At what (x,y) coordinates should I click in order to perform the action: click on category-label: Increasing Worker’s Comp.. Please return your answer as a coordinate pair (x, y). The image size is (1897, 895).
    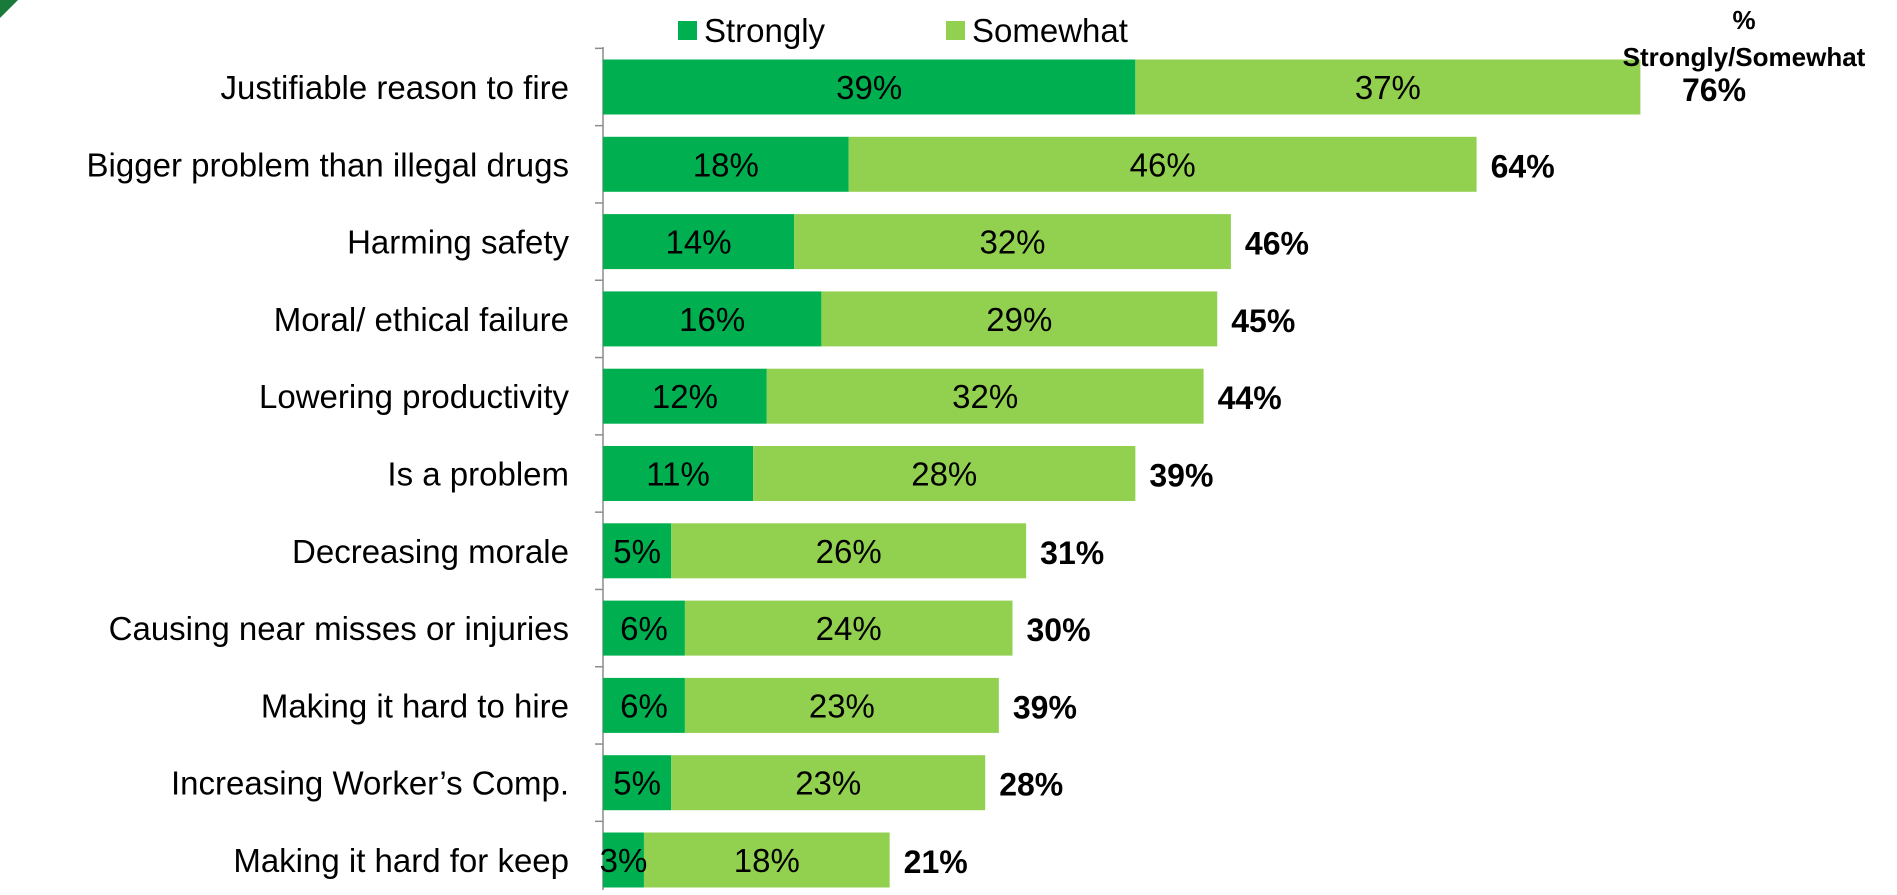
    Looking at the image, I should click on (370, 783).